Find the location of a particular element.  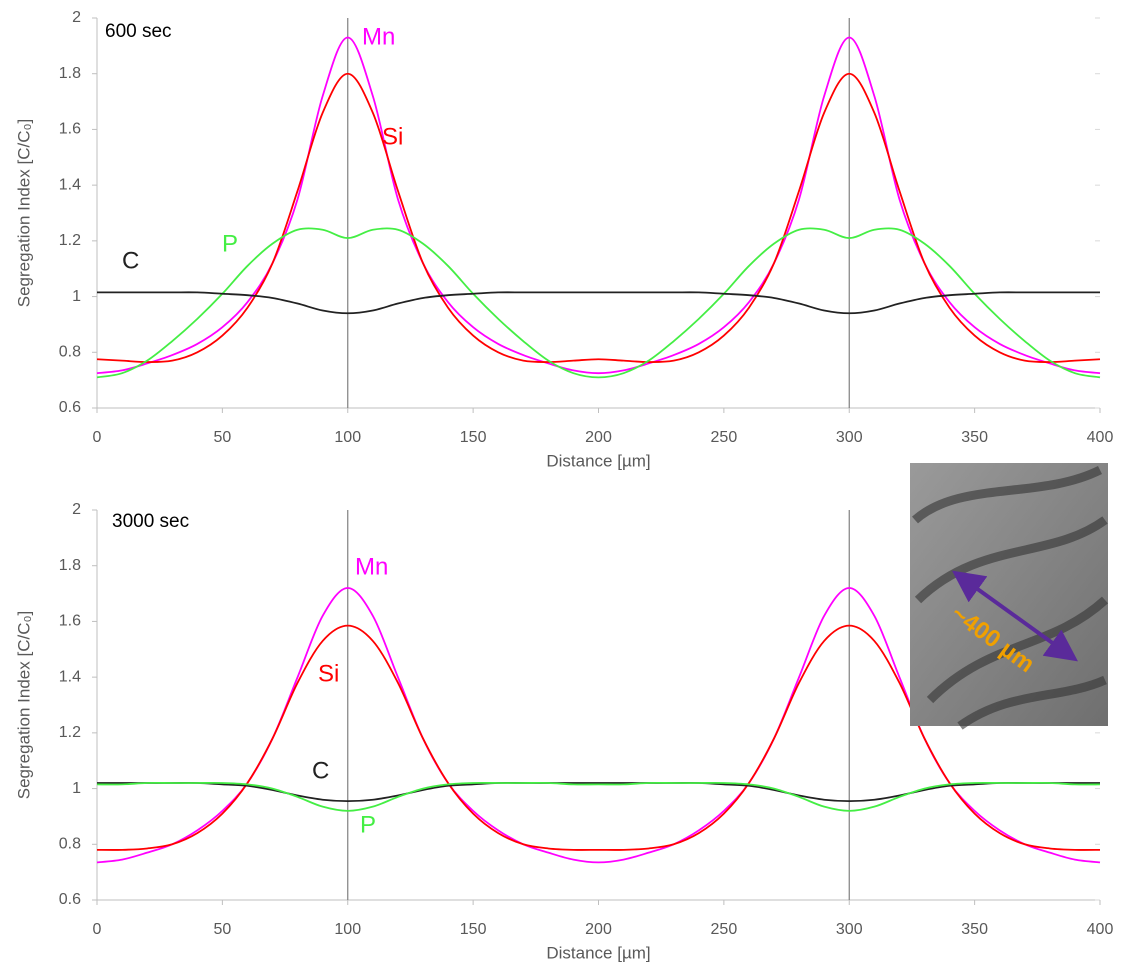

inset-arrow is located at coordinates (1015, 616).